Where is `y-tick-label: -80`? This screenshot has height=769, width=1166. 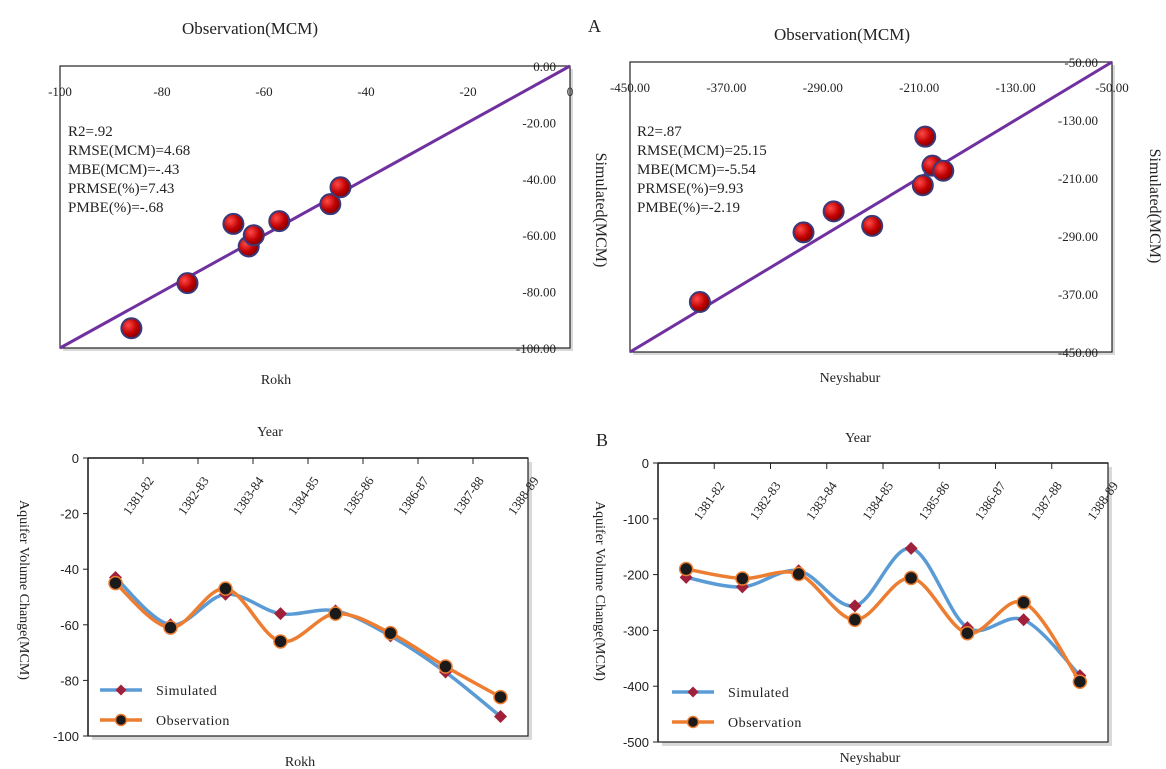 y-tick-label: -80 is located at coordinates (69, 680).